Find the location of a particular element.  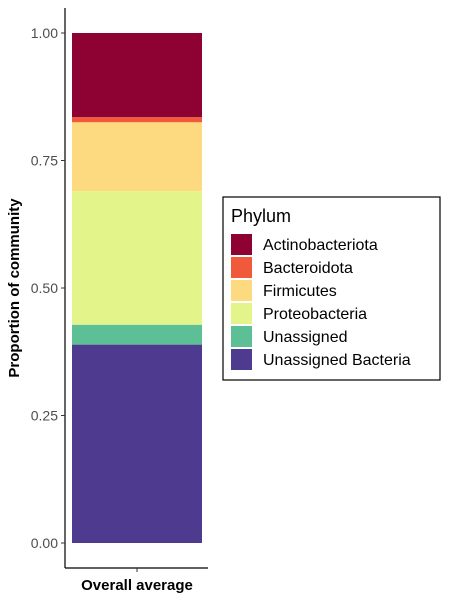

legend-label: Actinobacteriota is located at coordinates (320, 245).